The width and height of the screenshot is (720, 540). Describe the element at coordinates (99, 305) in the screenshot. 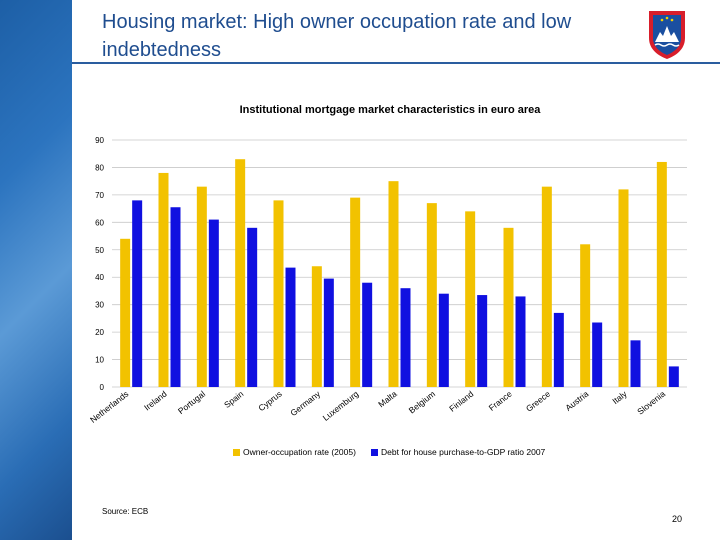

I see `y-tick-label: 30` at that location.